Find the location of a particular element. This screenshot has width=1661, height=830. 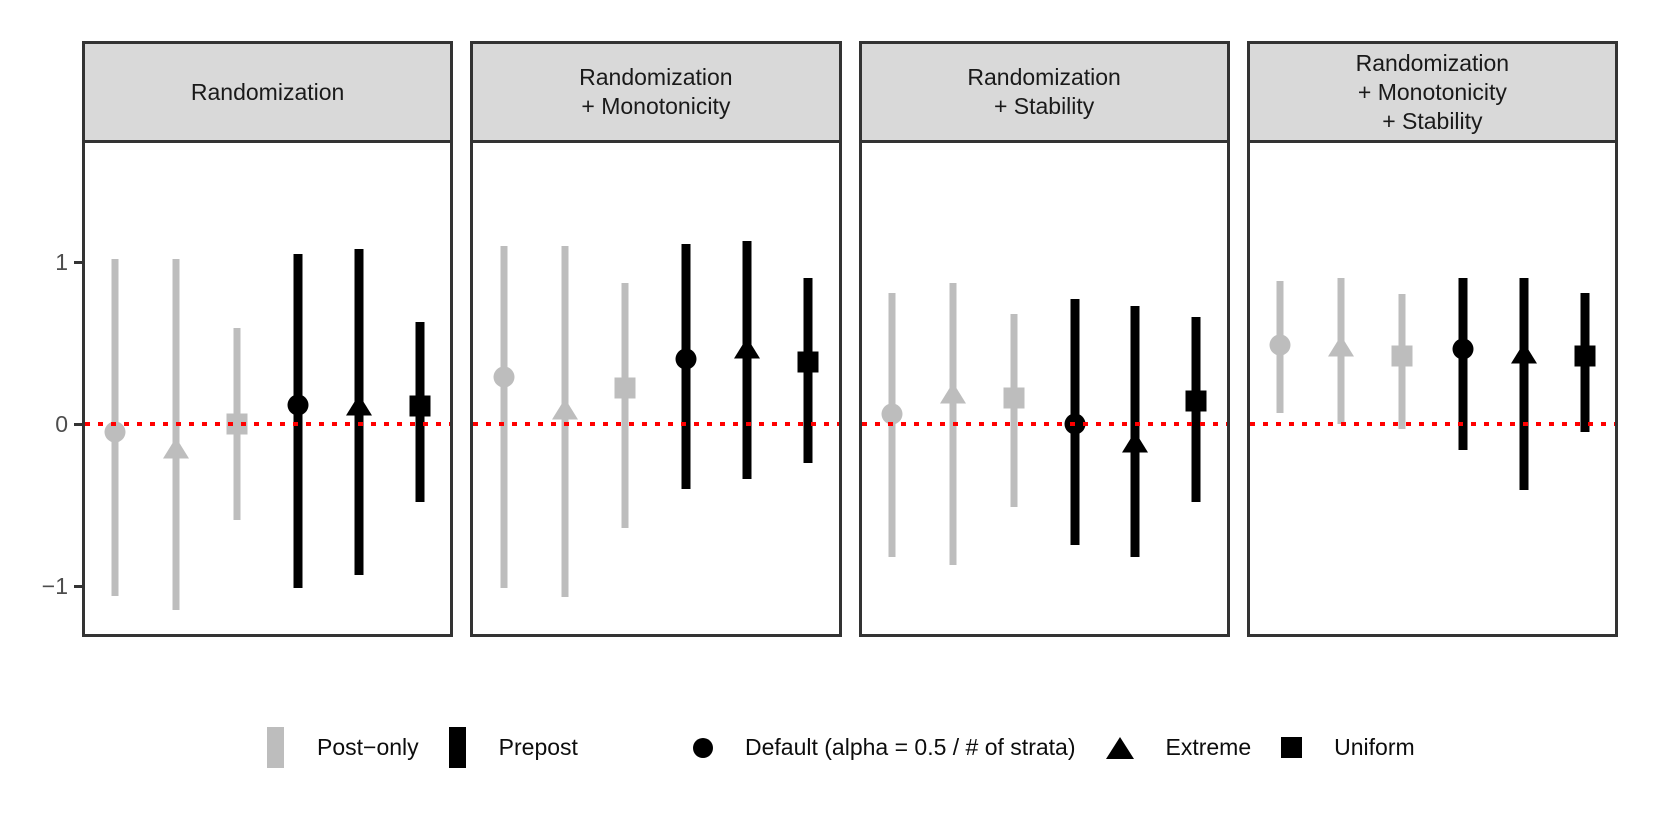

prepost-swatch-icon is located at coordinates (457, 747).